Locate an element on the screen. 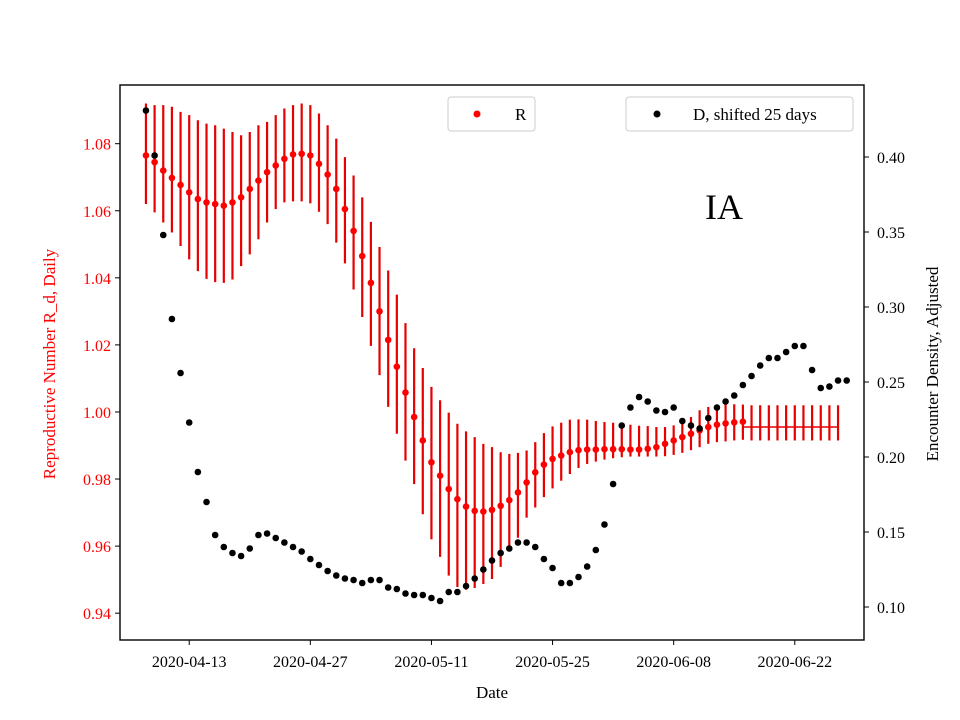  right-y-tick-label: 0.10 is located at coordinates (891, 608).